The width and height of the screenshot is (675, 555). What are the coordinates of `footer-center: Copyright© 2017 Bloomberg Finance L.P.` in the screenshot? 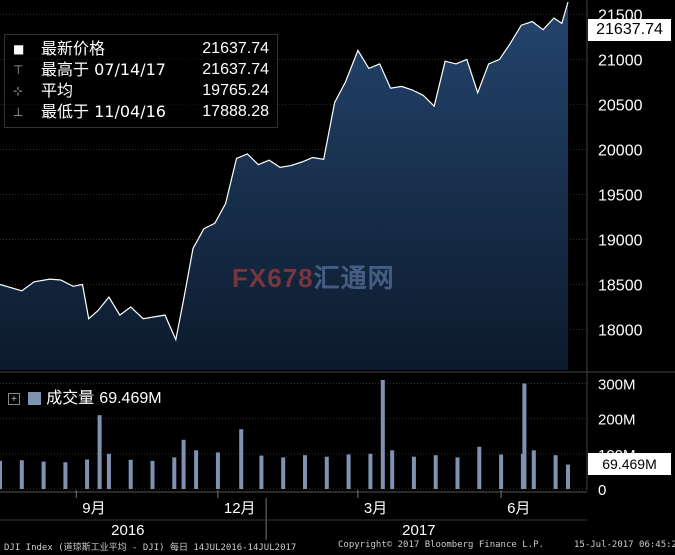 It's located at (441, 545).